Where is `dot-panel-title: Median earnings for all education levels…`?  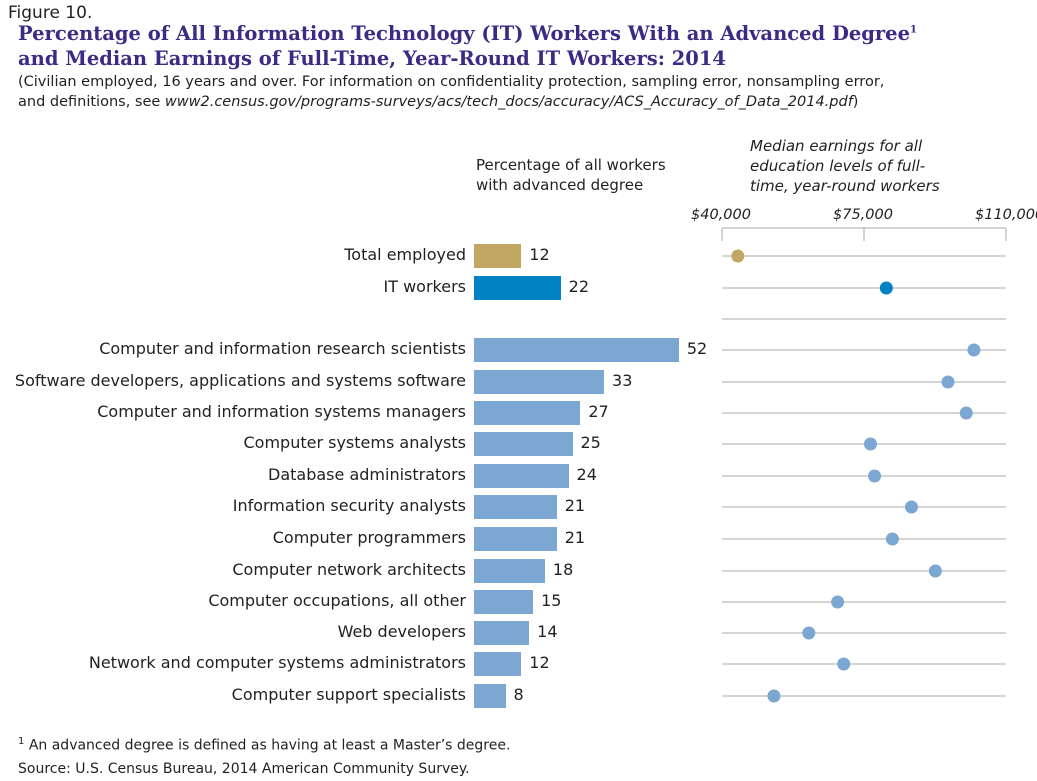 dot-panel-title: Median earnings for all education levels… is located at coordinates (845, 166).